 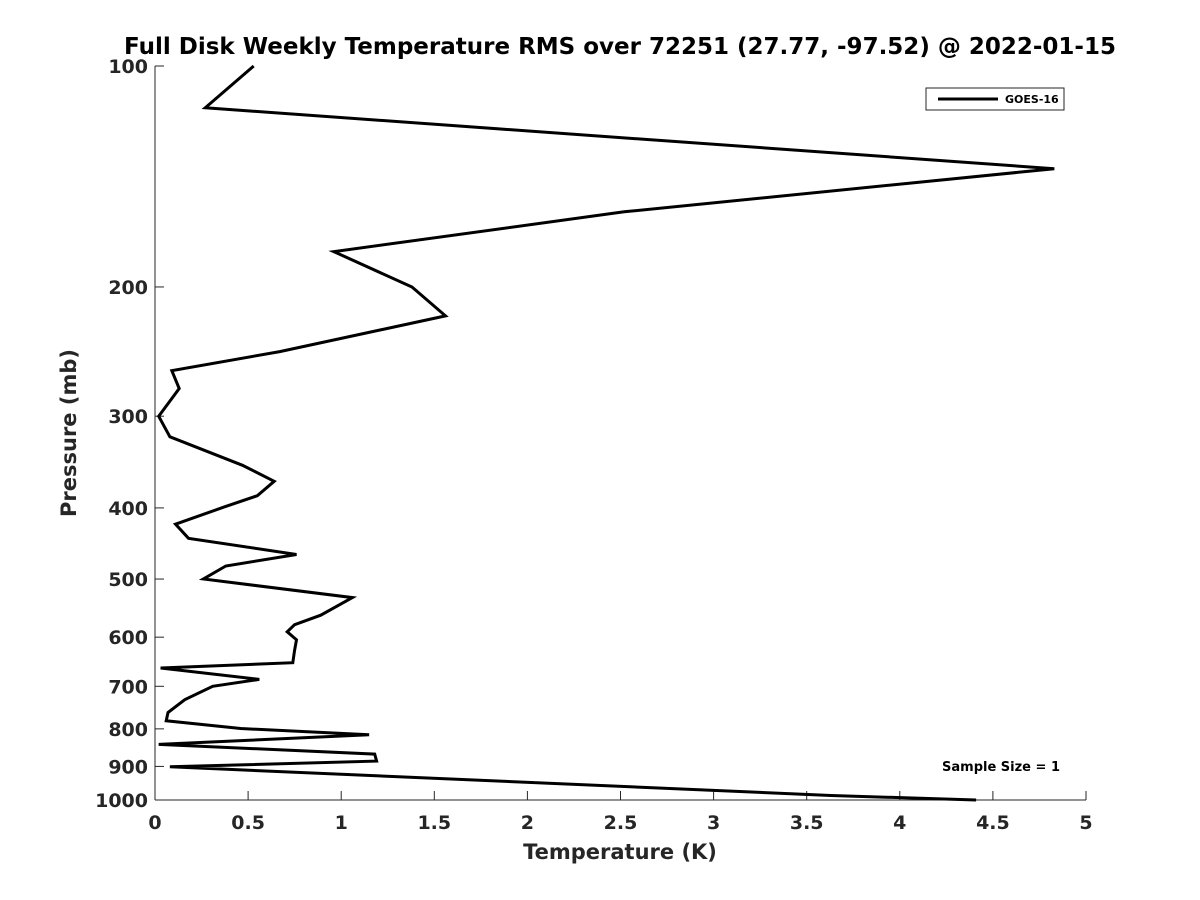 I want to click on x-tick-label: 3.5, so click(x=807, y=823).